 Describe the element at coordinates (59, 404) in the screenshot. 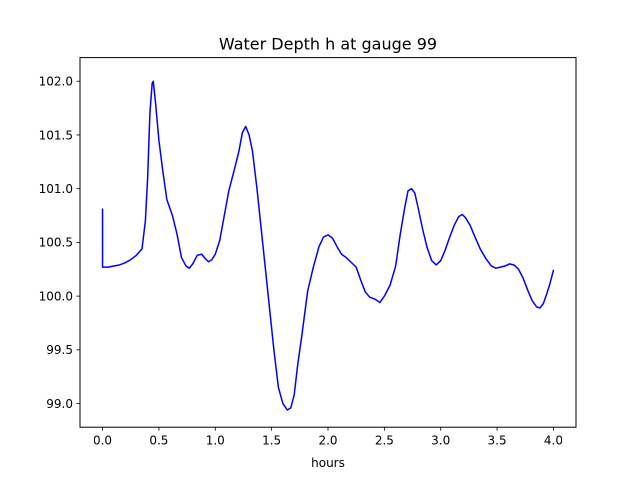

I see `y-tick-label: 99.0` at that location.